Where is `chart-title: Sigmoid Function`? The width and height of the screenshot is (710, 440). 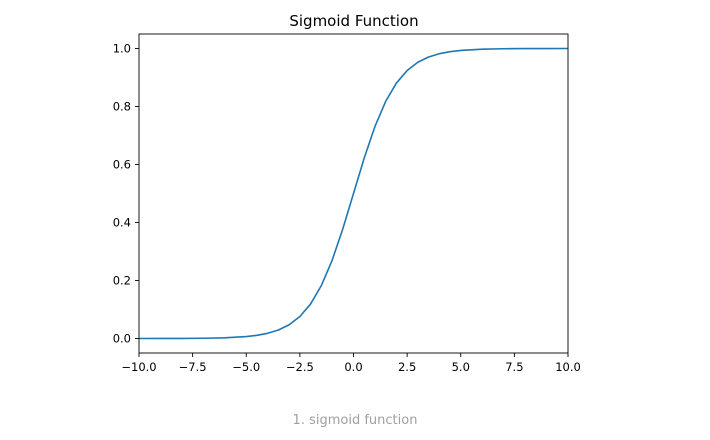
chart-title: Sigmoid Function is located at coordinates (353, 21).